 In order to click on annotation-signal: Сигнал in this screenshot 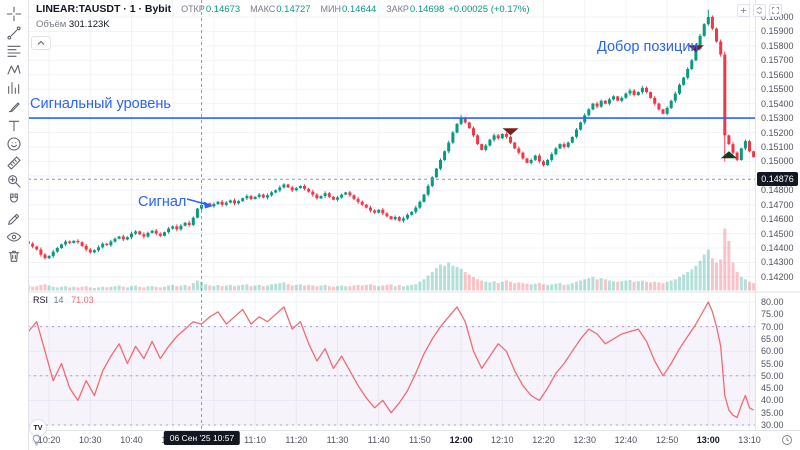, I will do `click(162, 202)`.